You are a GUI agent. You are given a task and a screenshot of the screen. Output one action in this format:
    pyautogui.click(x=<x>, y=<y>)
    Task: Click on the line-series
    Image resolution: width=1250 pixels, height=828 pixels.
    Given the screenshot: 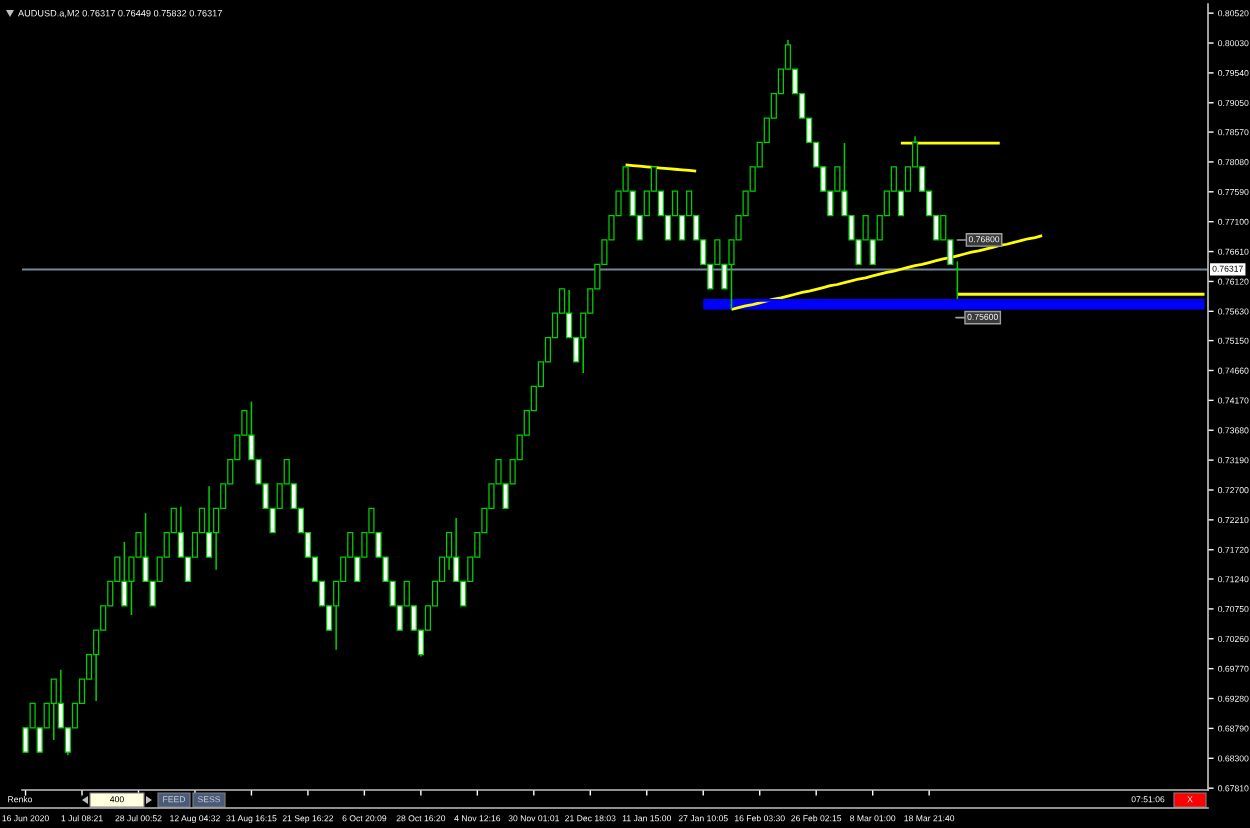 What is the action you would take?
    pyautogui.click(x=887, y=272)
    